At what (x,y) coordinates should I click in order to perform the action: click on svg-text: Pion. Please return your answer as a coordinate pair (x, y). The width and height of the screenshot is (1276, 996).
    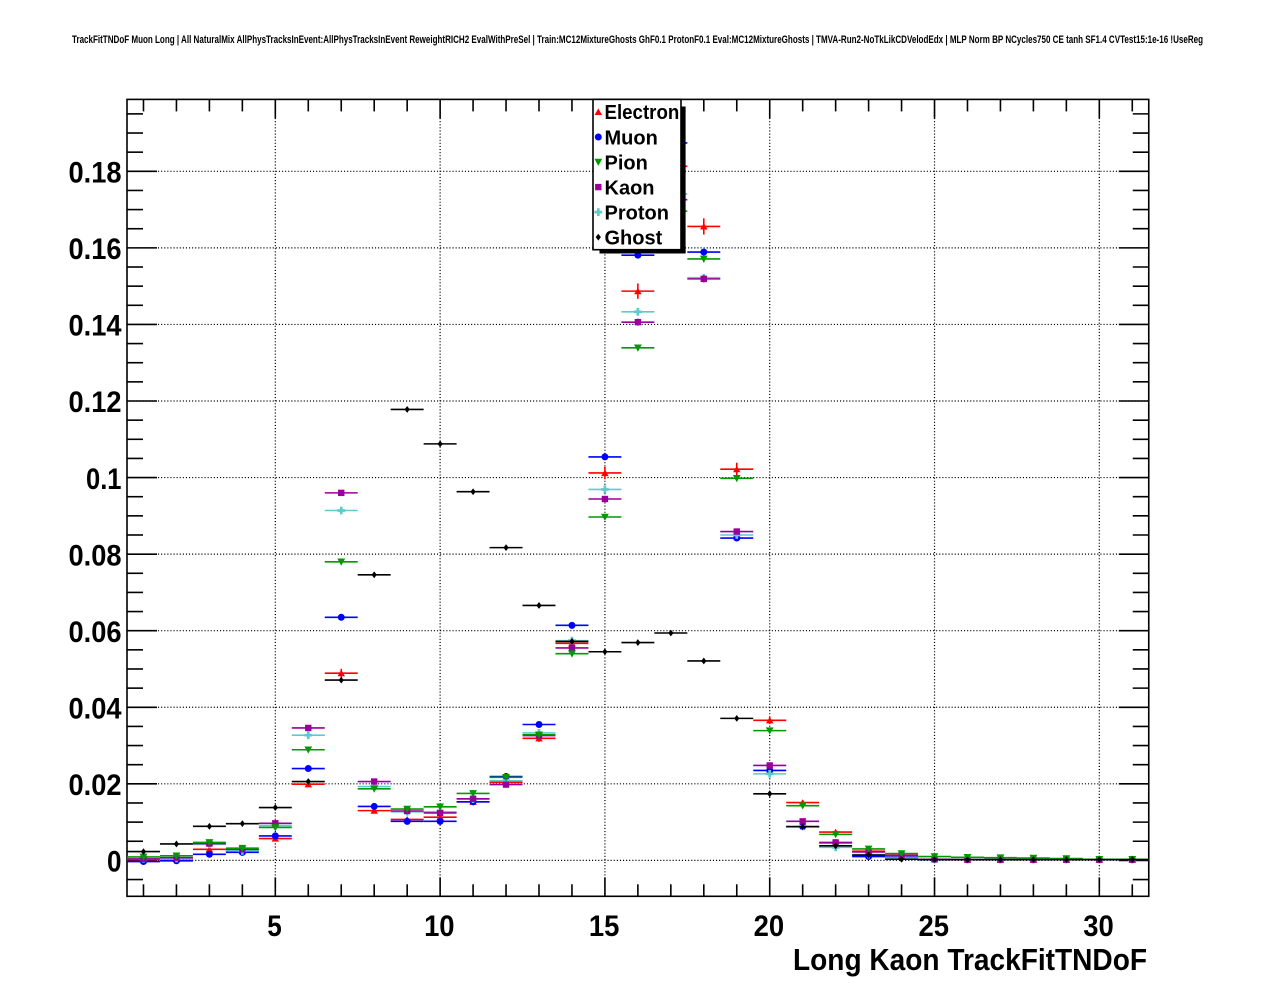
    Looking at the image, I should click on (626, 163).